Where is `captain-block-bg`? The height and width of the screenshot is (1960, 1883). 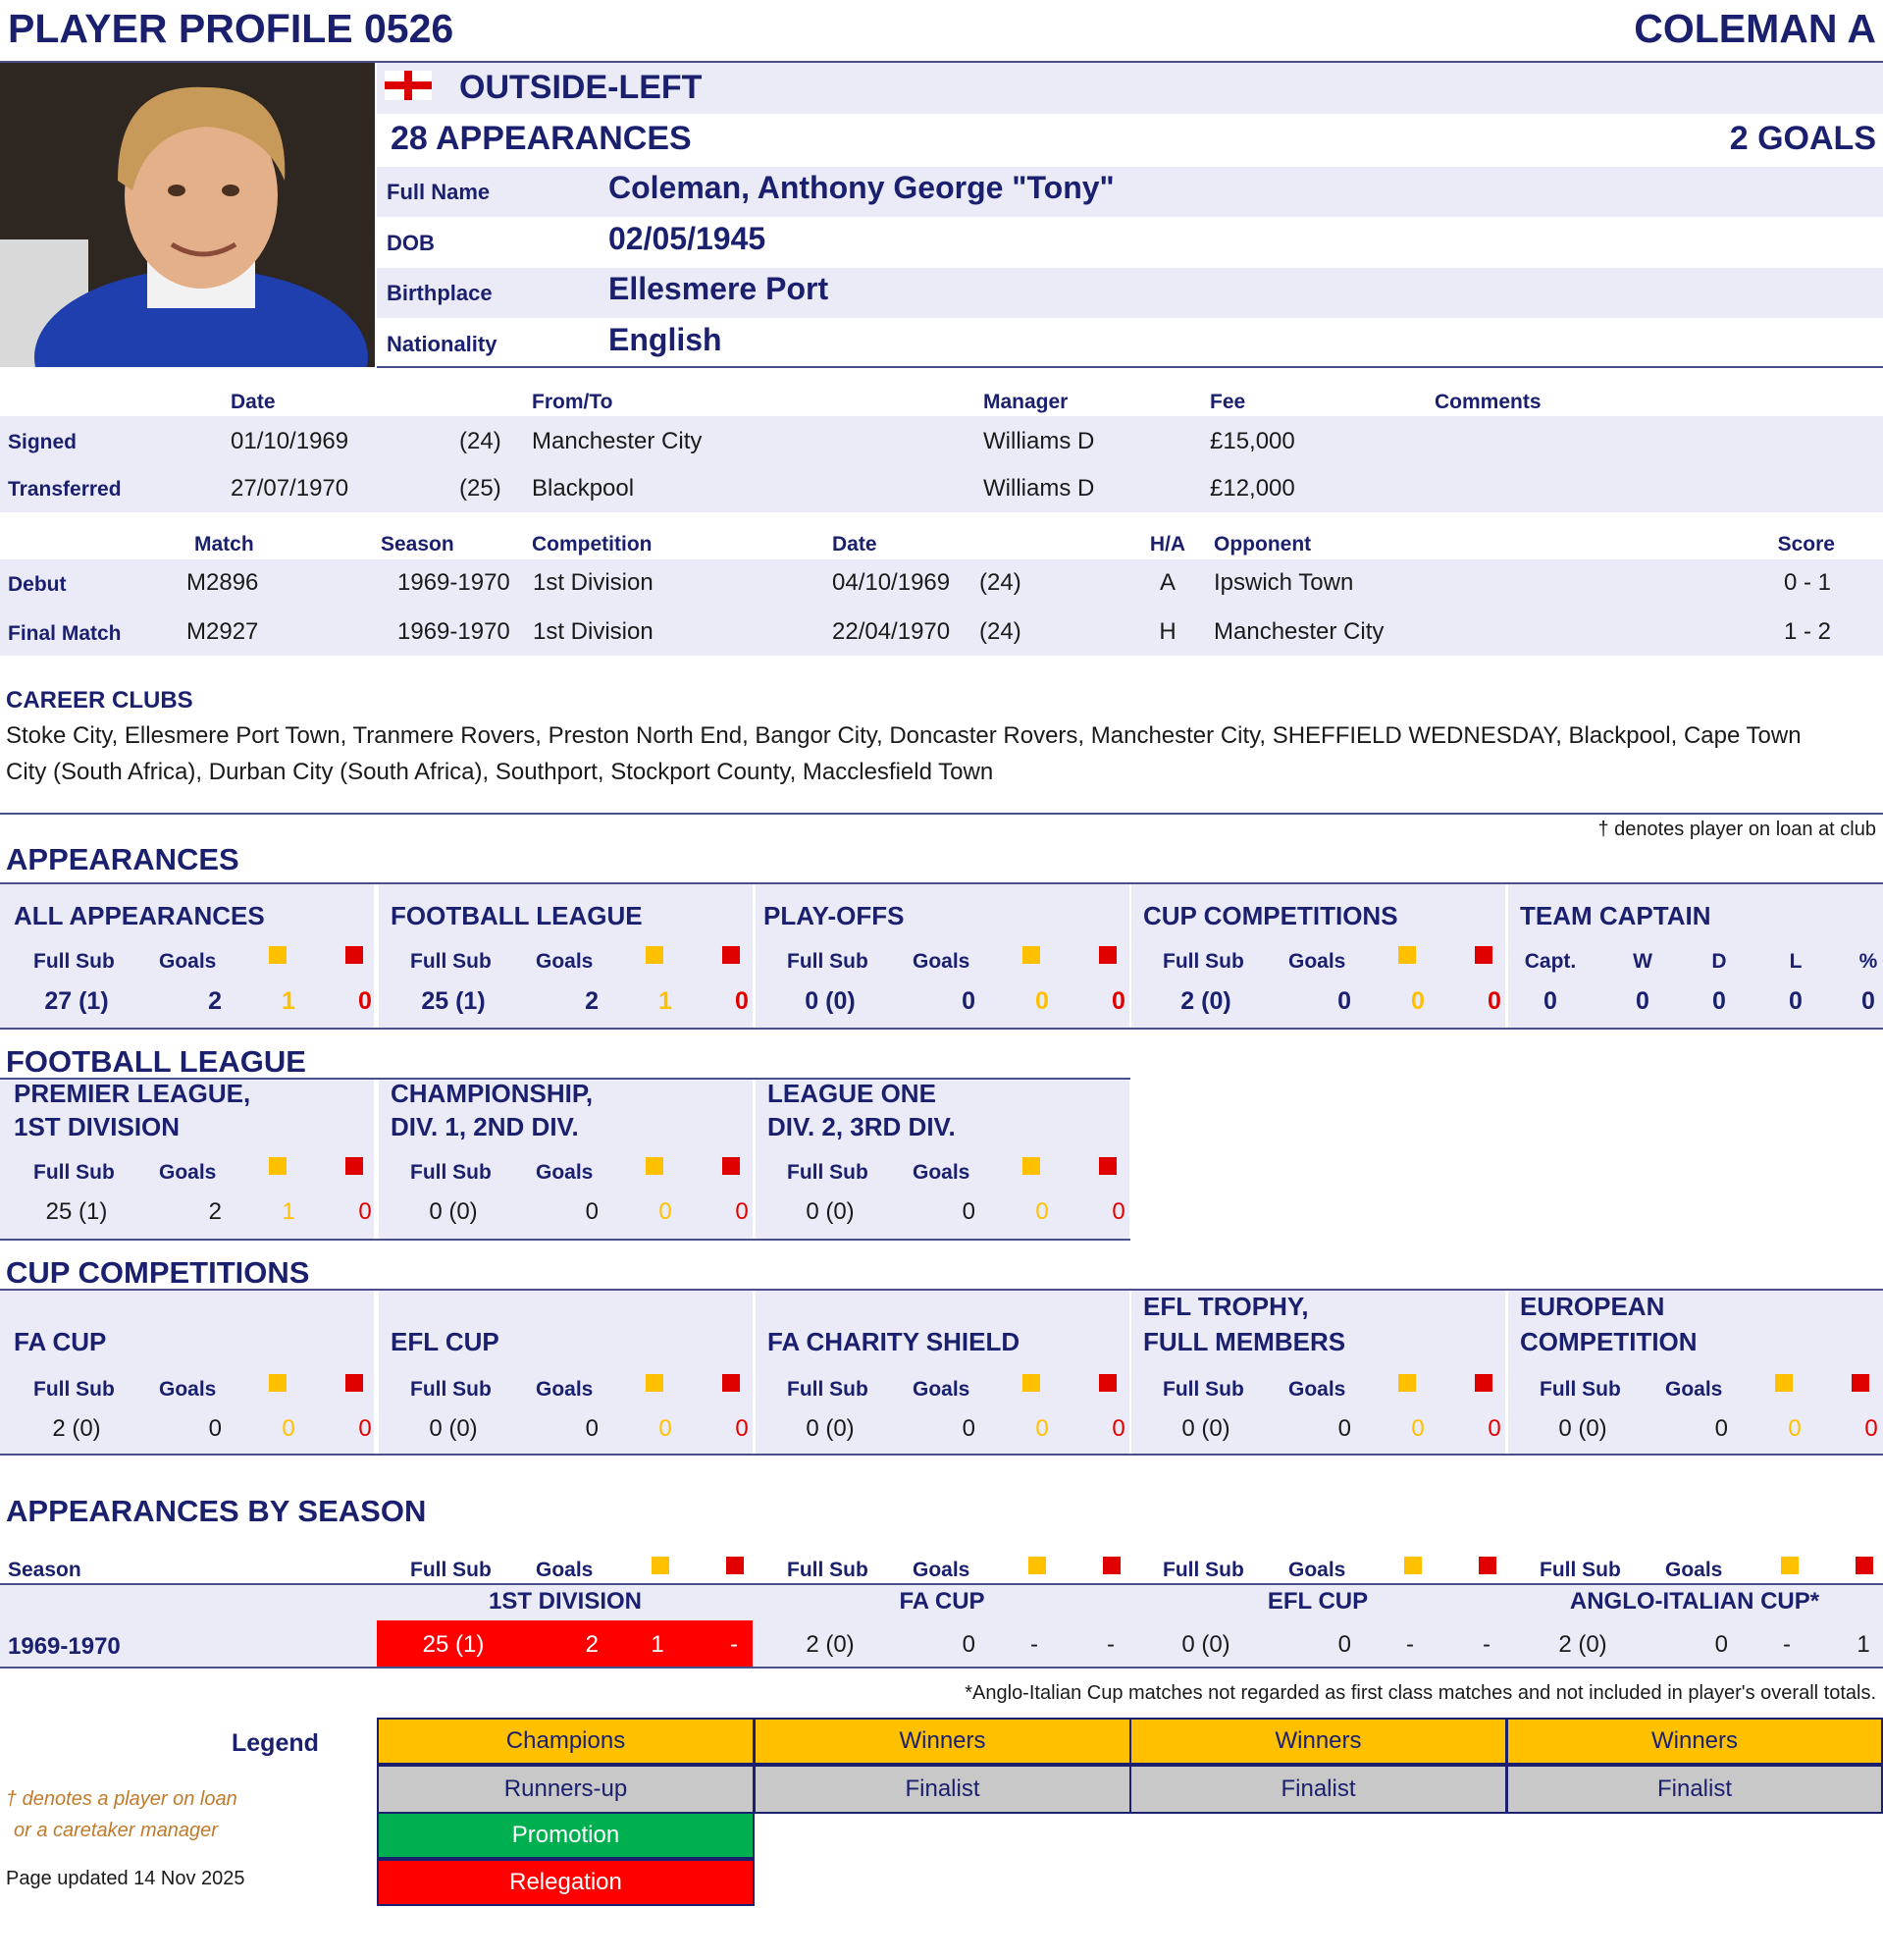 captain-block-bg is located at coordinates (1695, 956).